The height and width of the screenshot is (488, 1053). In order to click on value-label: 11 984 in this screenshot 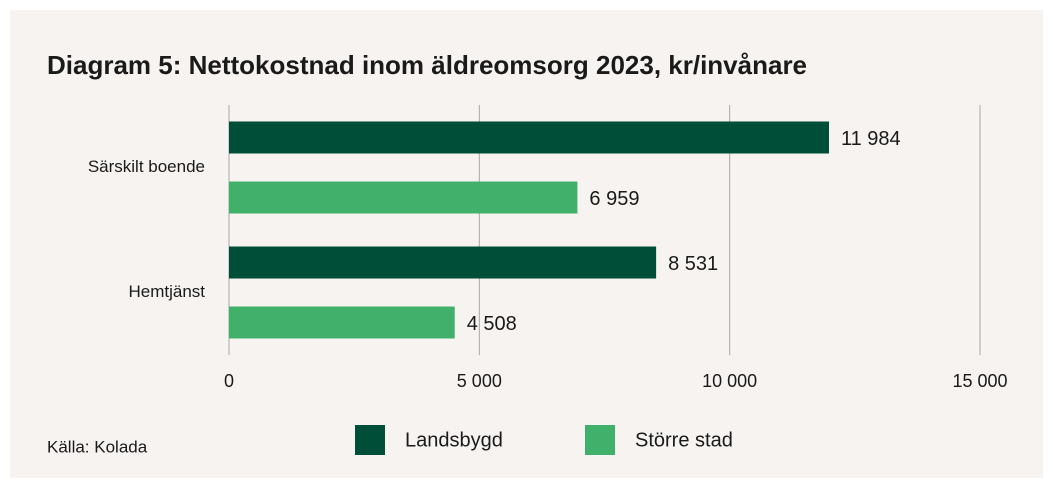, I will do `click(871, 139)`.